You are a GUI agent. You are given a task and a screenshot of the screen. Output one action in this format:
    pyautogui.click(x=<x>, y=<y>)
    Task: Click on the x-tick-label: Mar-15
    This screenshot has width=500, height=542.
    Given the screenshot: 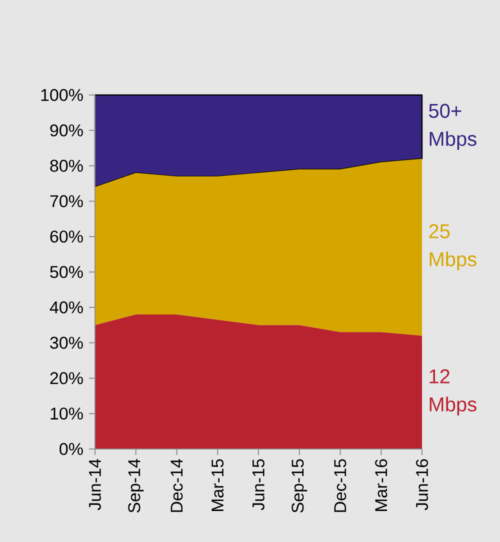 What is the action you would take?
    pyautogui.click(x=218, y=485)
    